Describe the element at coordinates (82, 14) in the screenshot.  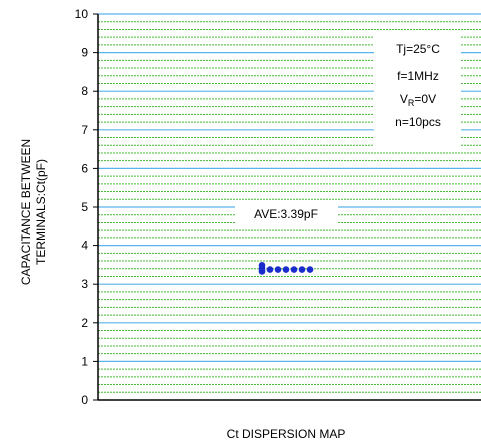
I see `y-tick-label: 10` at that location.